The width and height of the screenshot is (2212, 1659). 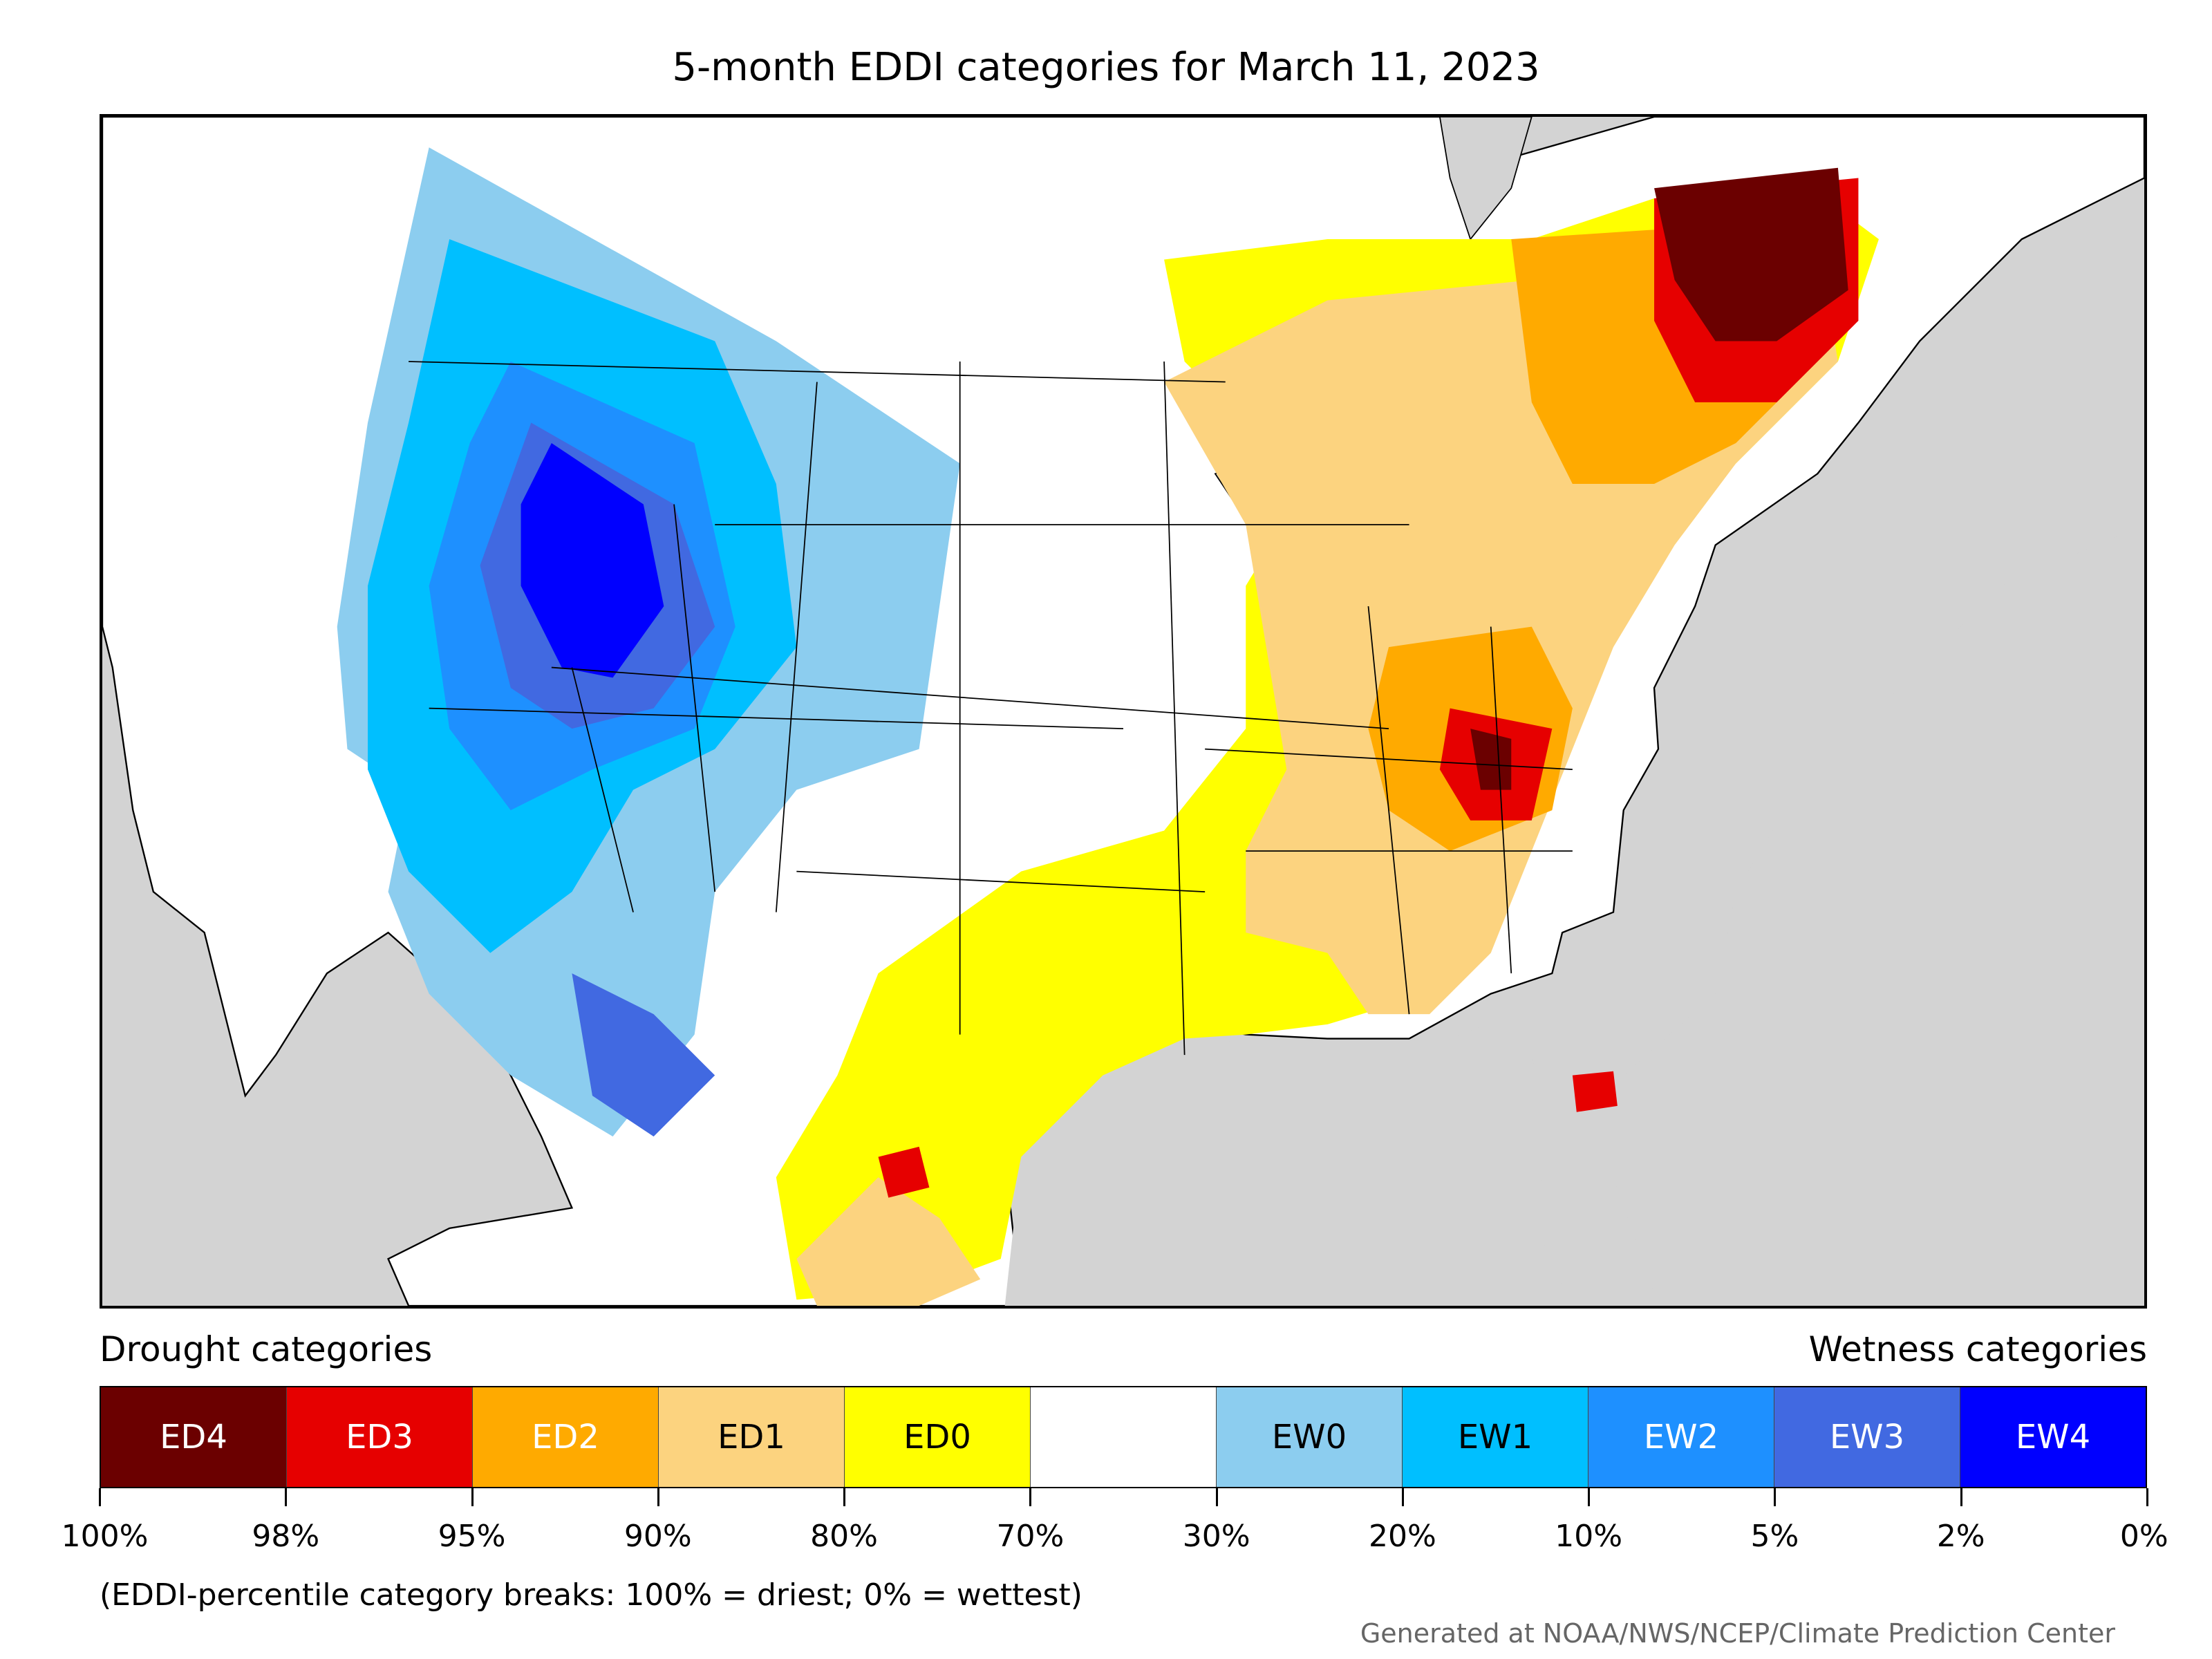 I want to click on legend-tick-label: 0%, so click(x=2143, y=1536).